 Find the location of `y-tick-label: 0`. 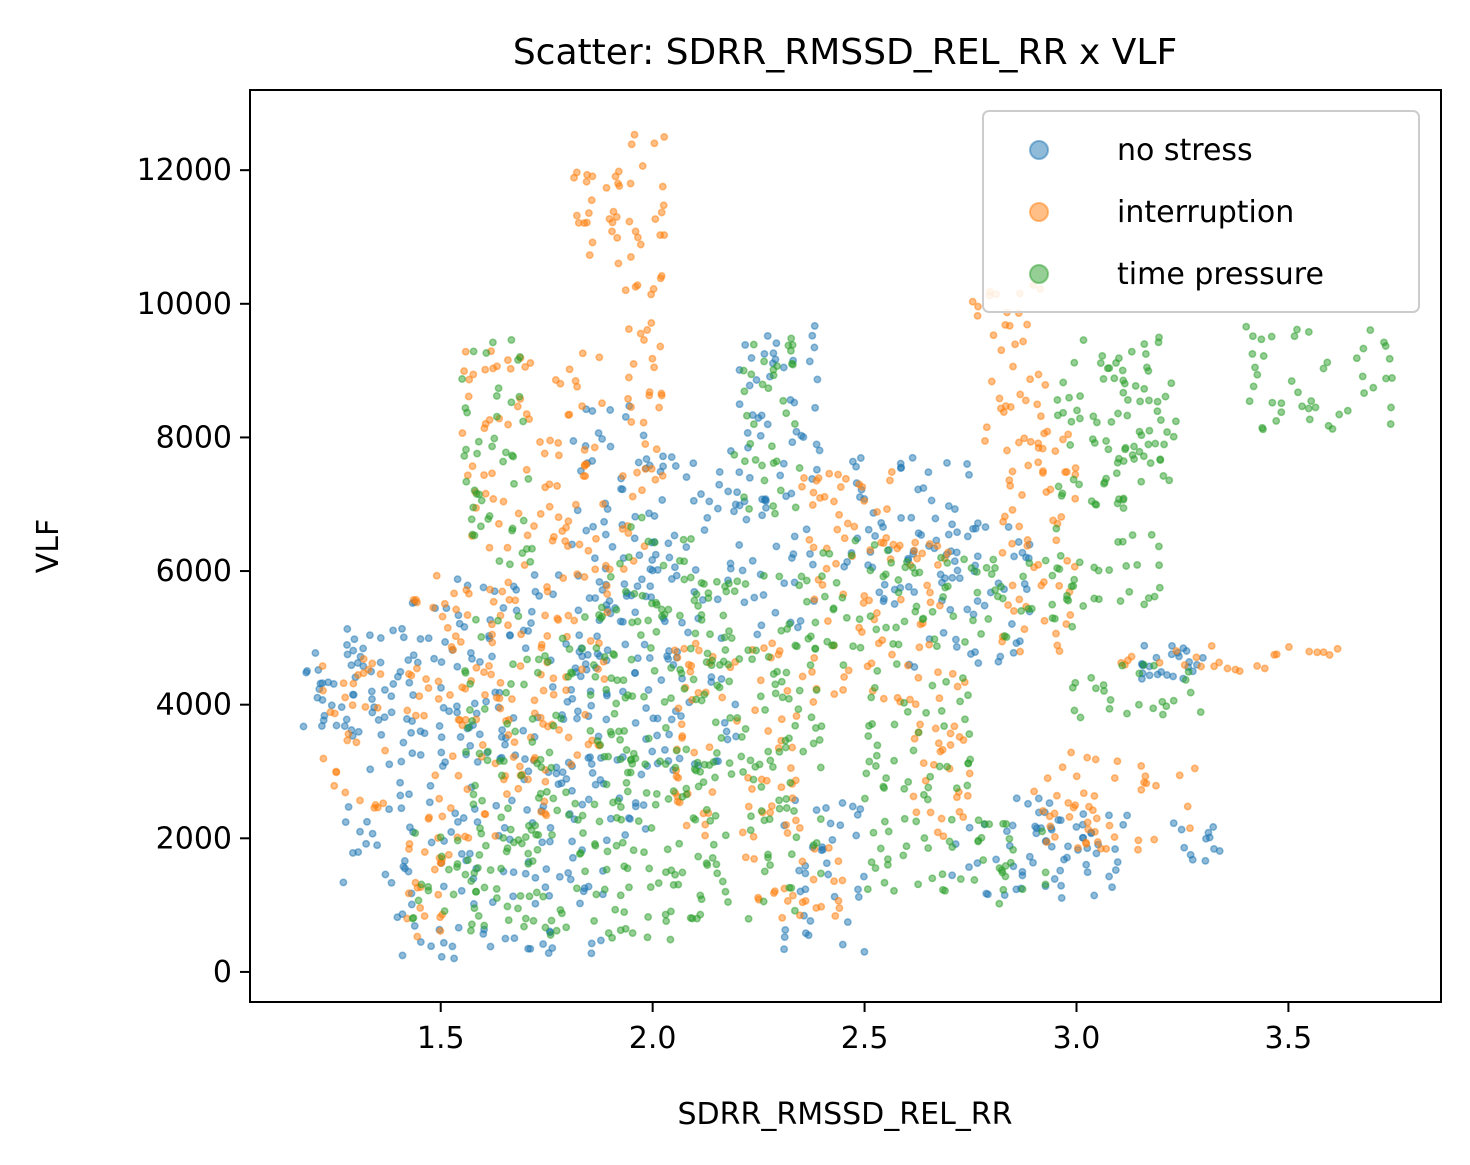

y-tick-label: 0 is located at coordinates (222, 972).